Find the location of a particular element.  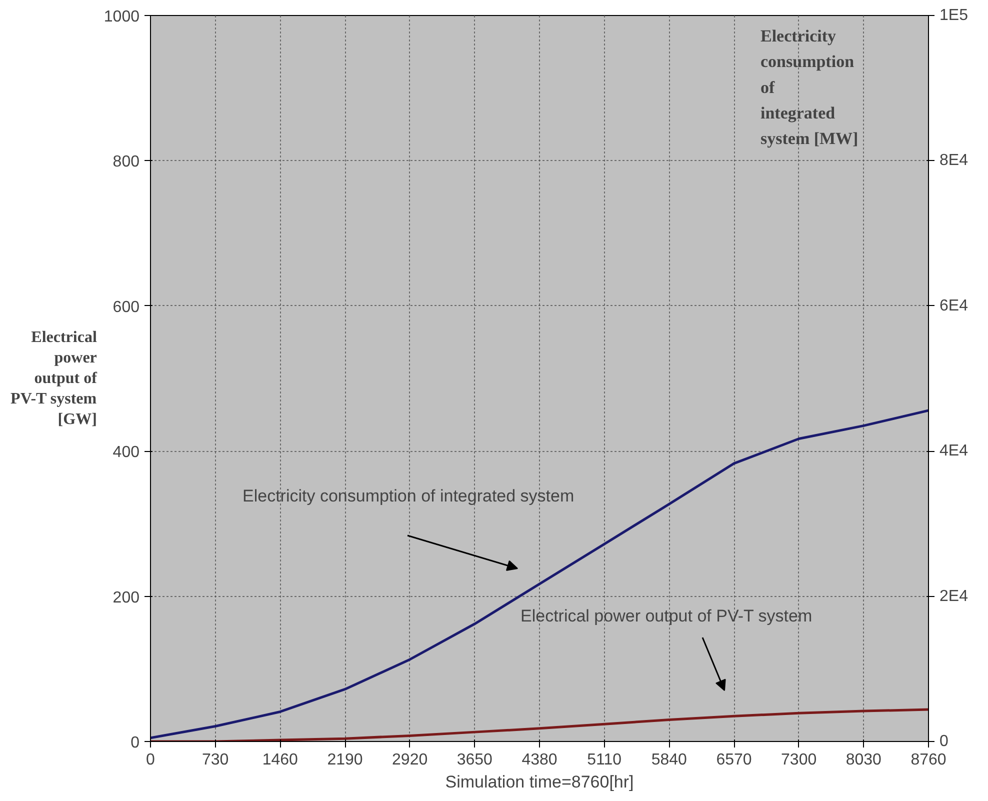

y-tick-label: 200 is located at coordinates (126, 597).